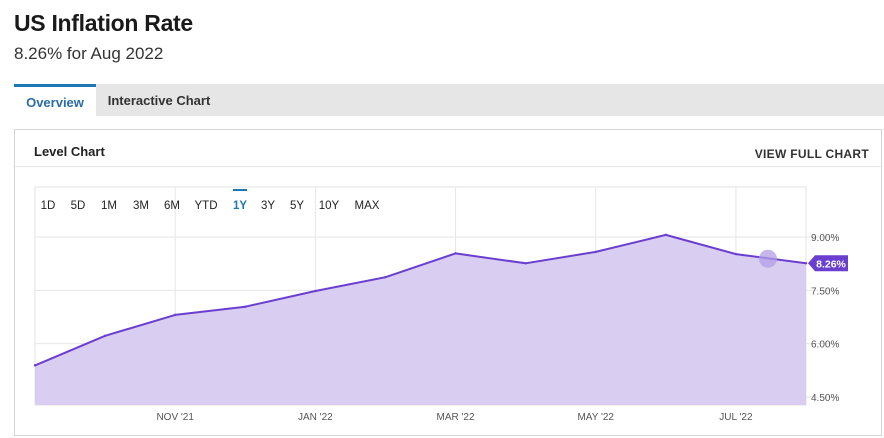 Image resolution: width=884 pixels, height=438 pixels. What do you see at coordinates (109, 206) in the screenshot?
I see `range-button-1m: 1M` at bounding box center [109, 206].